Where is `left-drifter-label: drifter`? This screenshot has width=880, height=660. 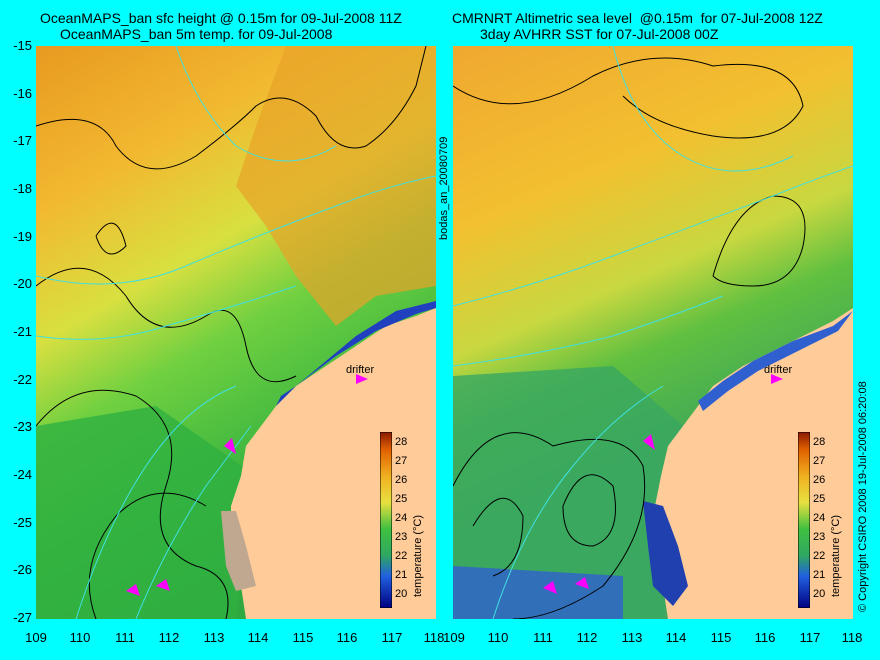 left-drifter-label: drifter is located at coordinates (360, 370).